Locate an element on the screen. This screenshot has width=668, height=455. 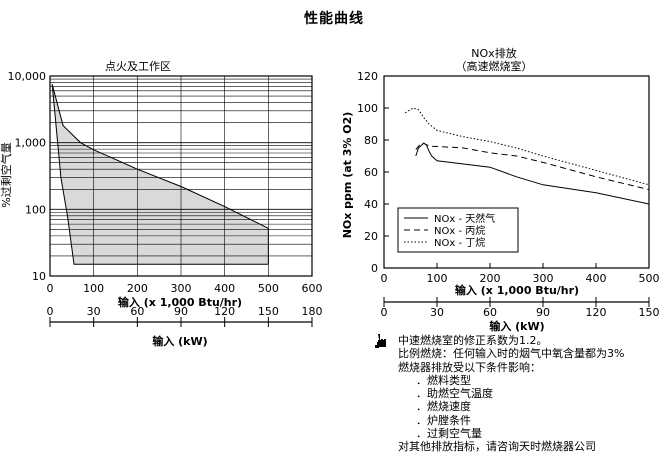
upper-boundary-line is located at coordinates (160, 156).